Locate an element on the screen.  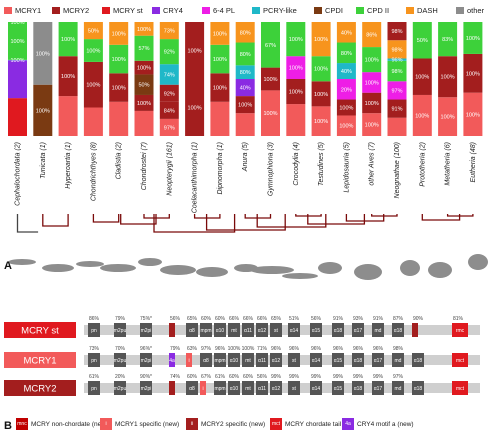
legend-item: CRY4 is located at coordinates (167, 10).